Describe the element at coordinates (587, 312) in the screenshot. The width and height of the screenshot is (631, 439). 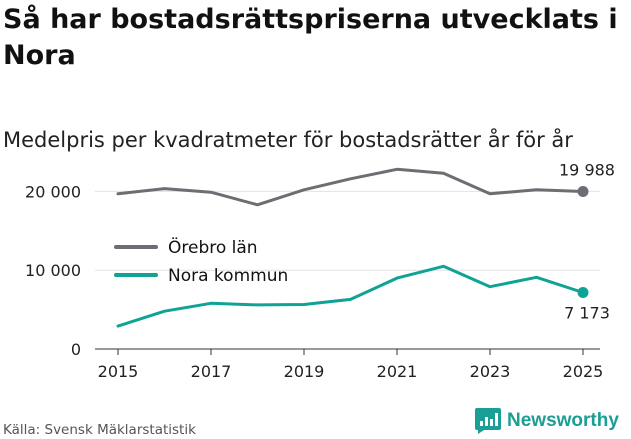
I see `end-value-label: 7 173` at that location.